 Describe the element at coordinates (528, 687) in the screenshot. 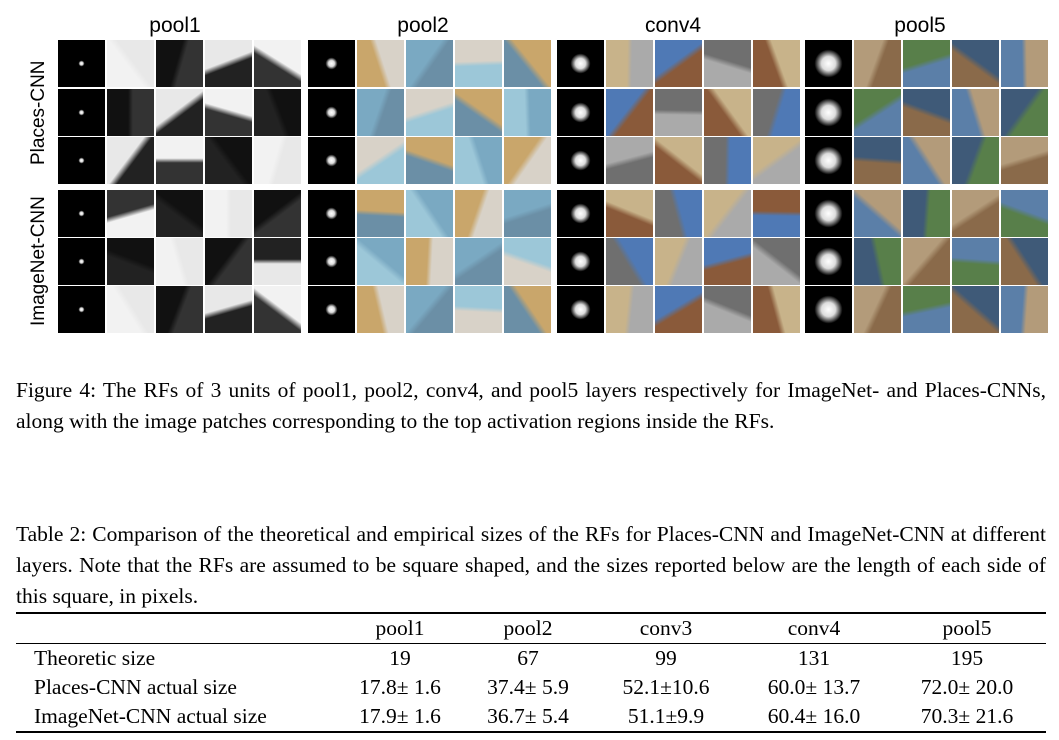

I see `table-cell: 37.4± 5.9` at that location.